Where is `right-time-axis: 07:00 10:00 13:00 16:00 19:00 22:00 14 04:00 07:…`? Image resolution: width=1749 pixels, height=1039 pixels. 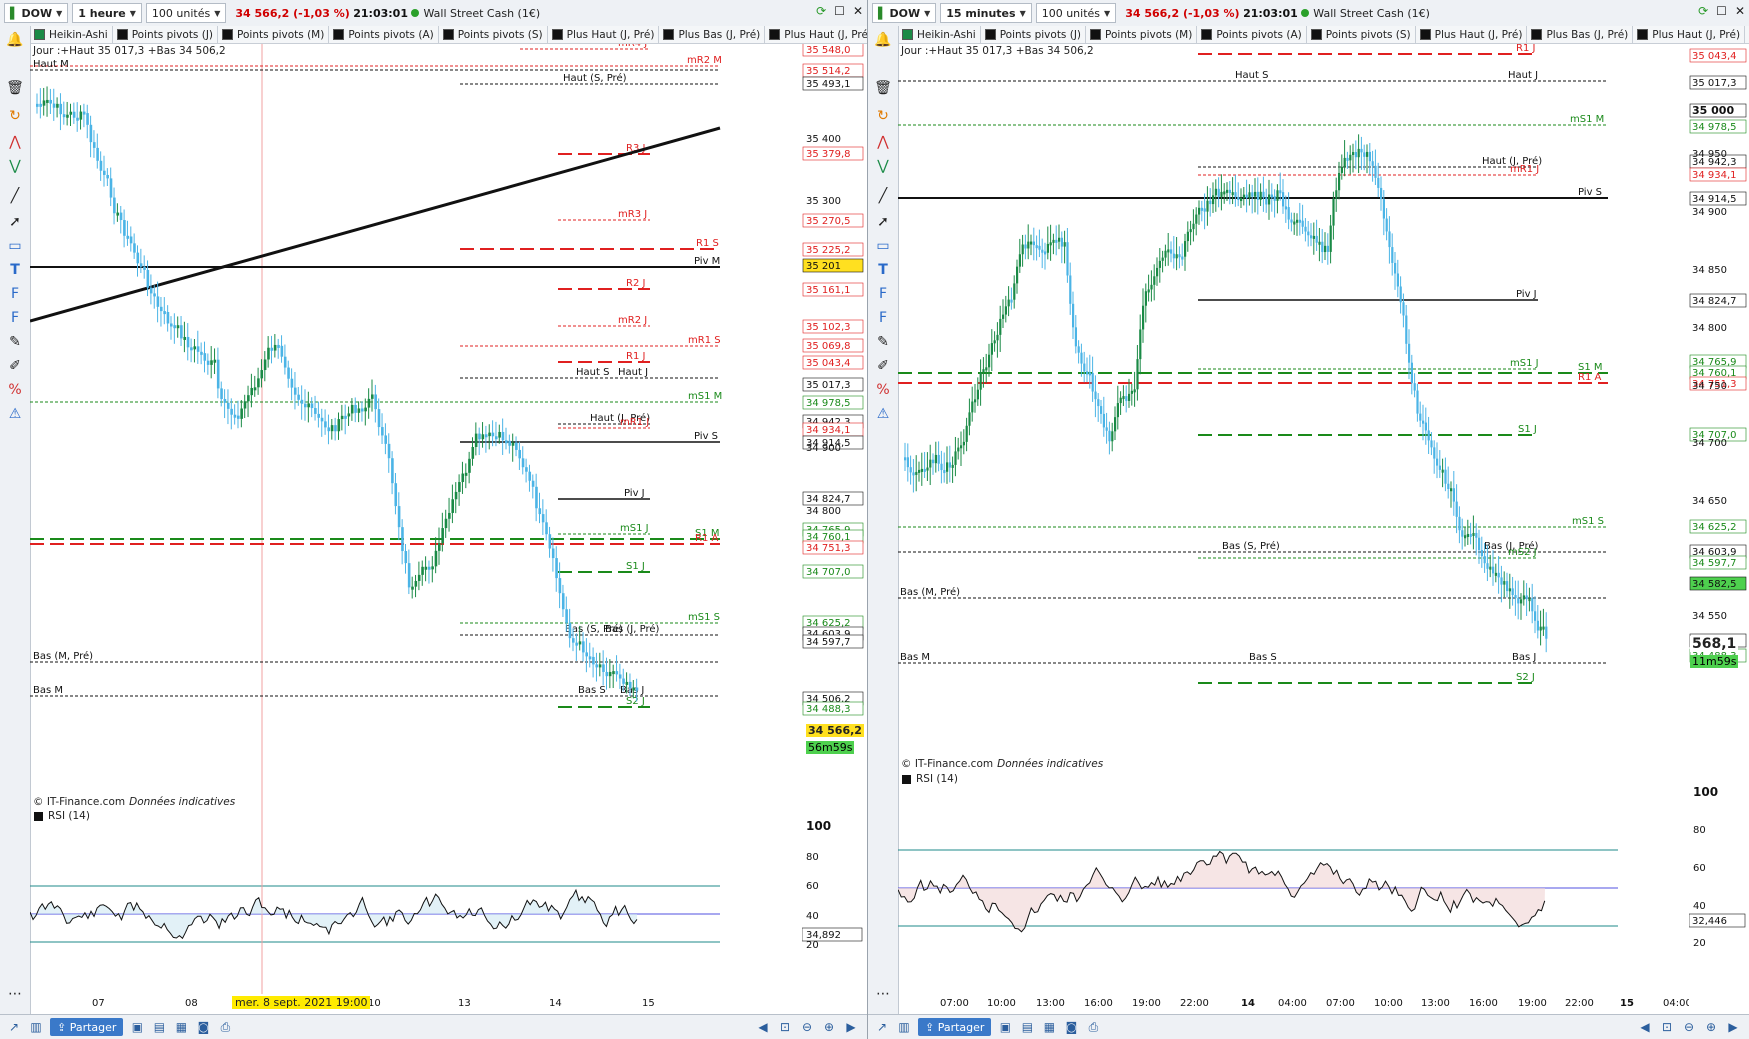
right-time-axis: 07:00 10:00 13:00 16:00 19:00 22:00 14 04:00 07:… is located at coordinates (1293, 1002).